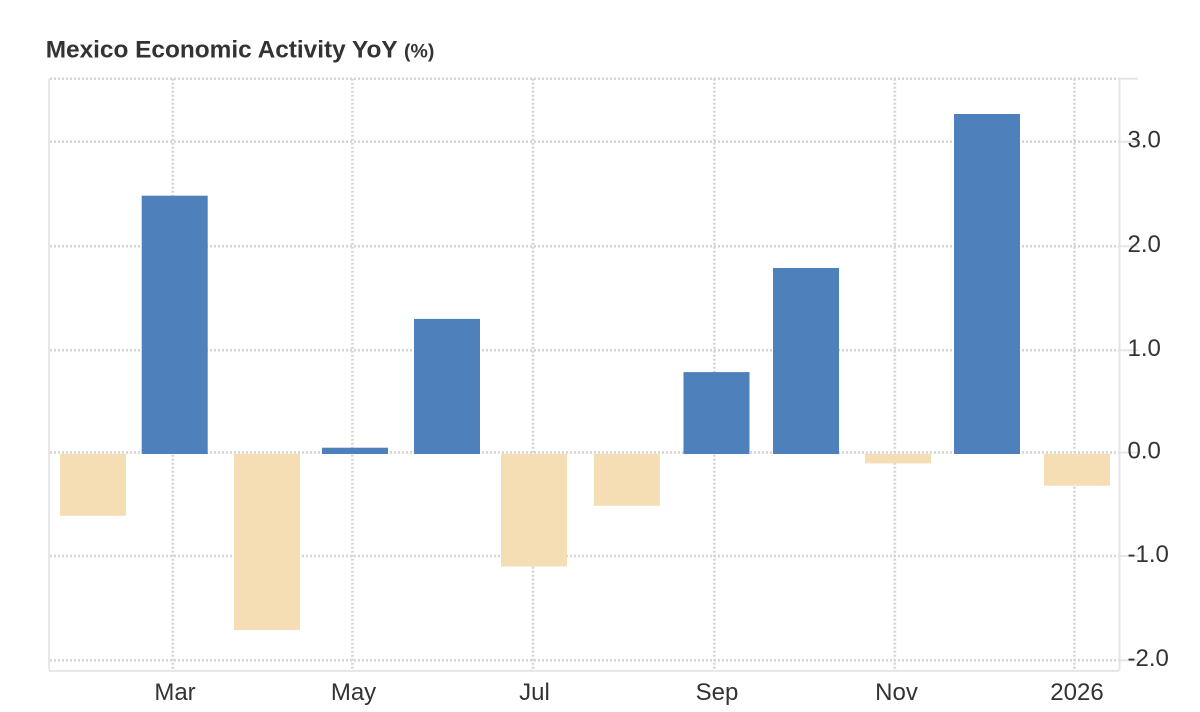 This screenshot has width=1200, height=712. What do you see at coordinates (240, 50) in the screenshot?
I see `svg-text:Mexico Economic Activity YoY (: Mexico Economic Activity YoY (%)` at bounding box center [240, 50].